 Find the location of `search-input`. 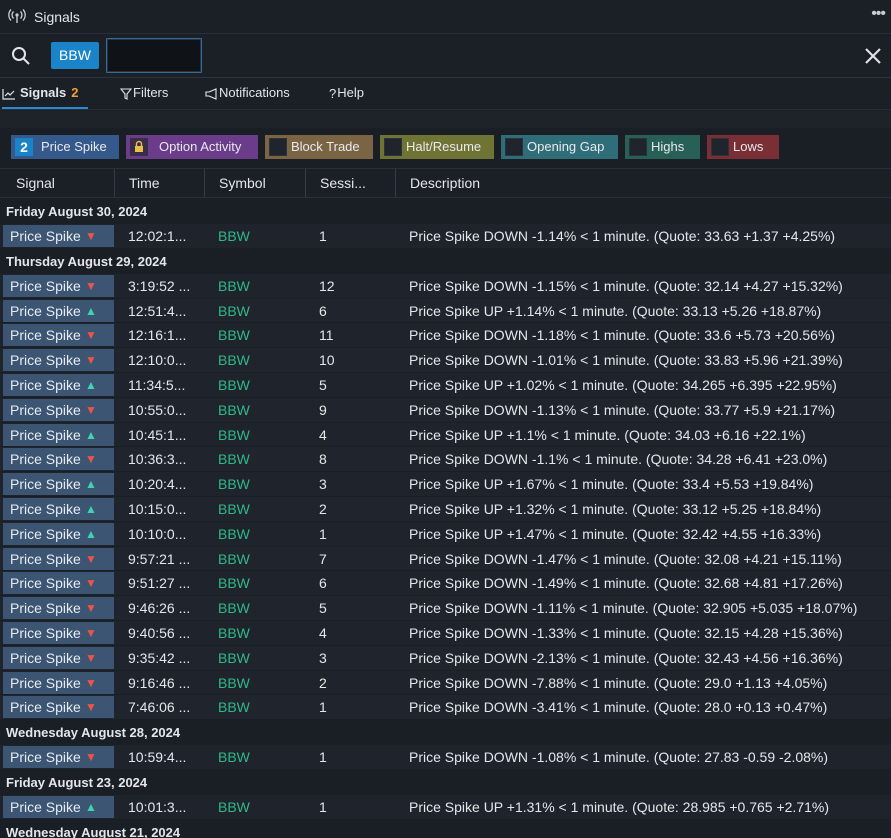

search-input is located at coordinates (154, 55).